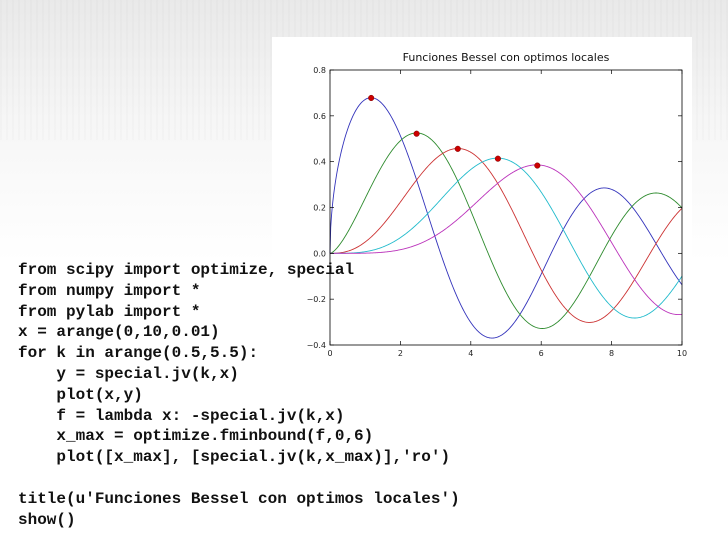 This screenshot has width=728, height=546. What do you see at coordinates (400, 353) in the screenshot?
I see `x-tick-label: 2` at bounding box center [400, 353].